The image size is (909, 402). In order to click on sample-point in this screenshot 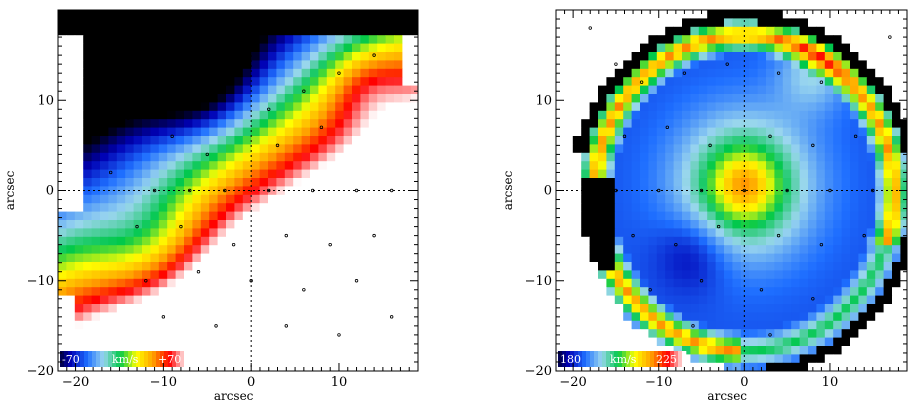, I will do `click(855, 136)`.